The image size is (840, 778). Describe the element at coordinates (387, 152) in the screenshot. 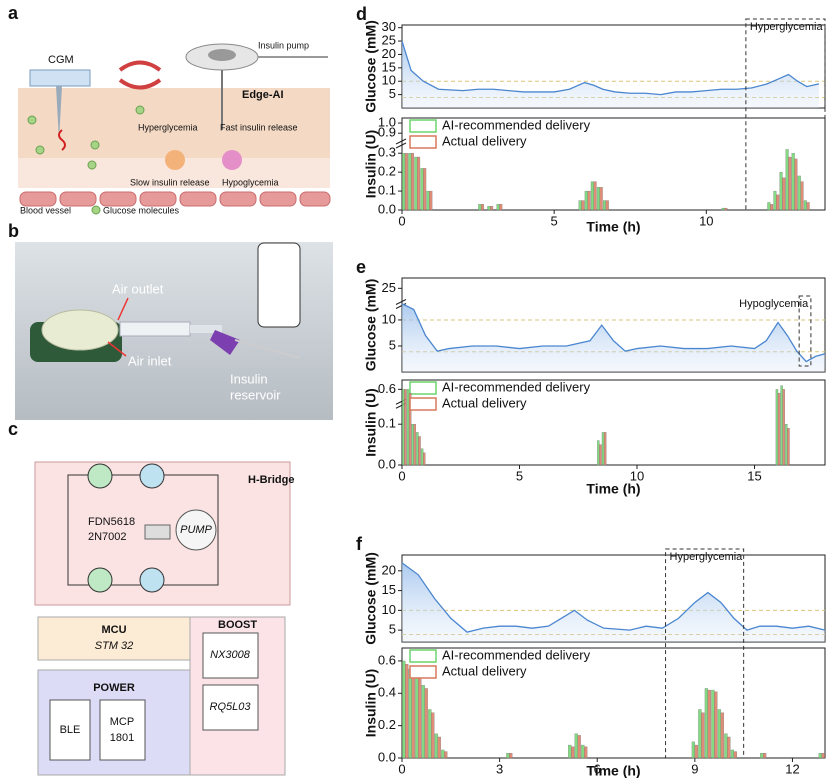

I see `y-tick-label: 0.3` at that location.